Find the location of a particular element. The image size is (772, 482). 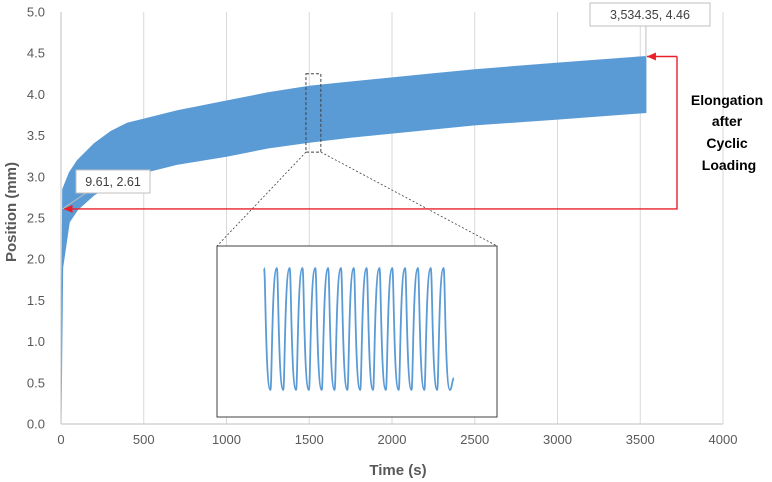

y-tick-label: 2.5 is located at coordinates (36, 218).